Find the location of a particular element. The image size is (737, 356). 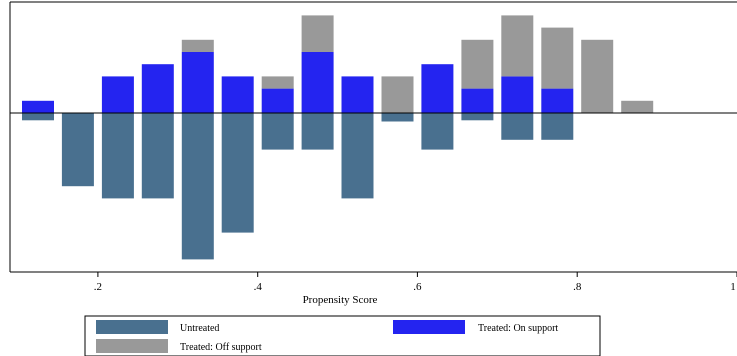

x-axis-ticks: .2 .4 .6 .8 1 is located at coordinates (415, 282).